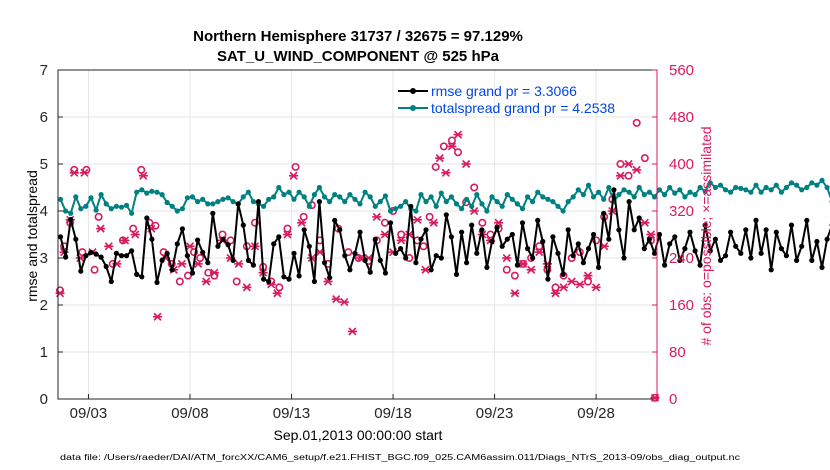 Image resolution: width=830 pixels, height=470 pixels. I want to click on right-tick-label: 400, so click(681, 164).